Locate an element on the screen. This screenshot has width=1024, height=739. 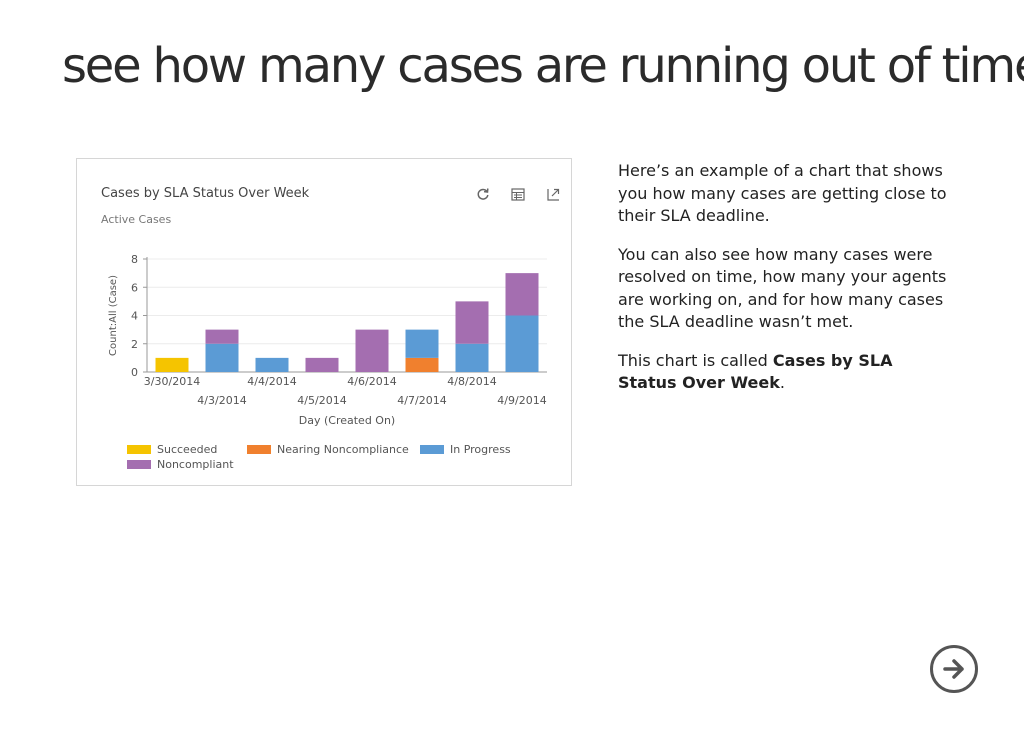
x-axis-title: Day (Created On) is located at coordinates (347, 420).